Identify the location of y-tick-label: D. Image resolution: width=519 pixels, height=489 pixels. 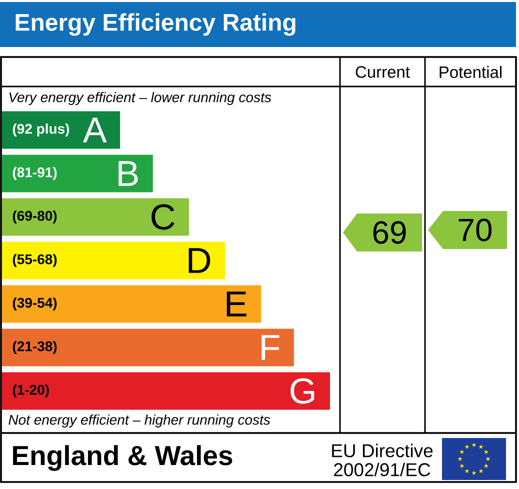
(199, 260).